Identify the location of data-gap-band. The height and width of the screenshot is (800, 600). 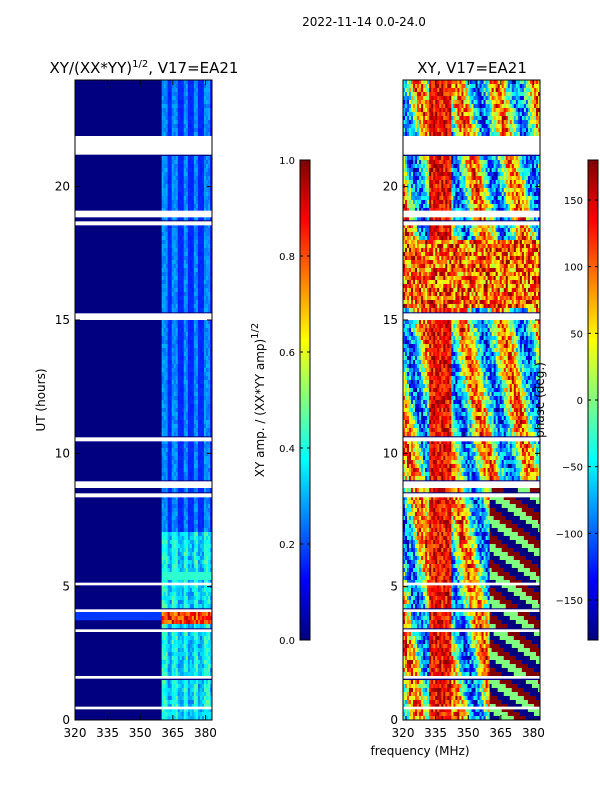
(143, 708).